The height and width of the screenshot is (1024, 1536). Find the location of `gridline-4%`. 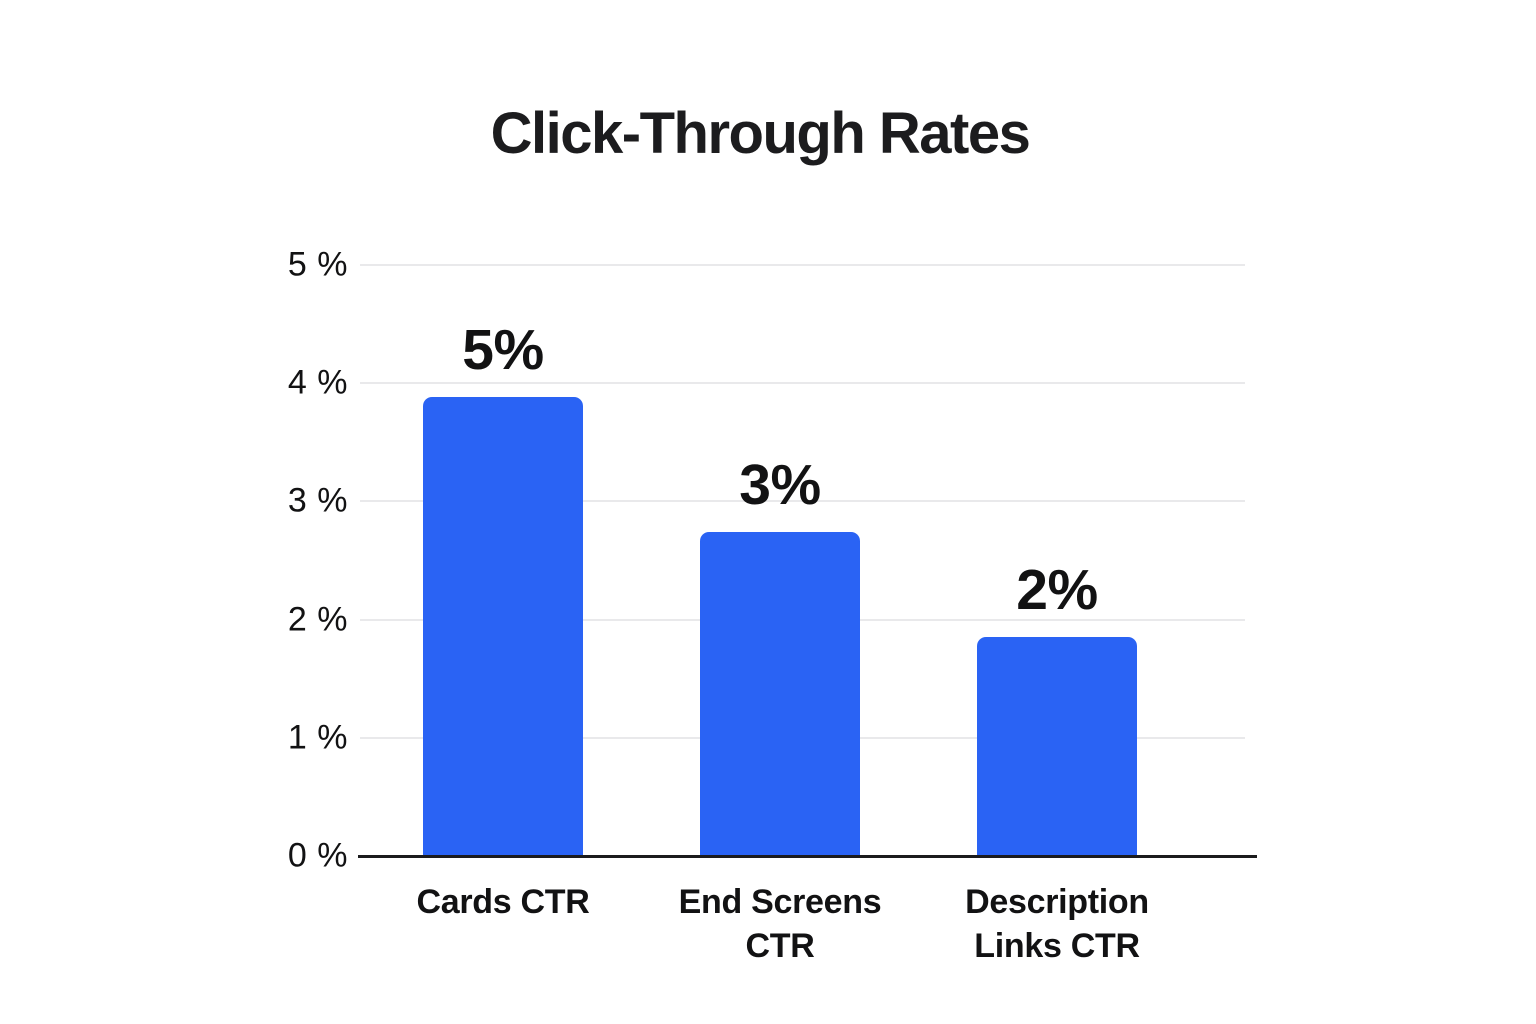

gridline-4% is located at coordinates (802, 383).